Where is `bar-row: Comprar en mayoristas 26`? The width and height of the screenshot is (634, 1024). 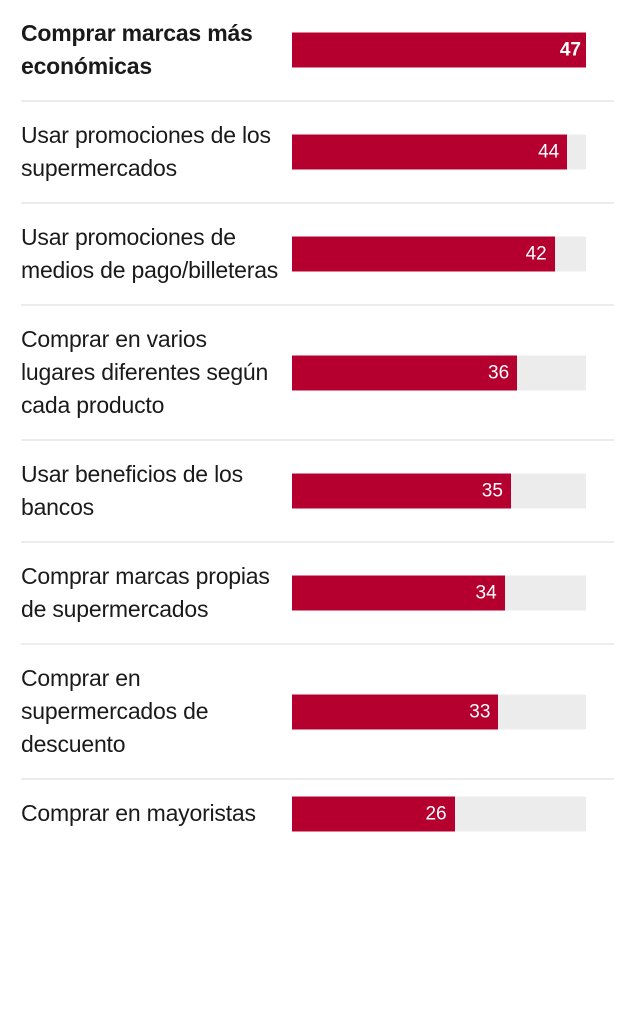 bar-row: Comprar en mayoristas 26 is located at coordinates (317, 813).